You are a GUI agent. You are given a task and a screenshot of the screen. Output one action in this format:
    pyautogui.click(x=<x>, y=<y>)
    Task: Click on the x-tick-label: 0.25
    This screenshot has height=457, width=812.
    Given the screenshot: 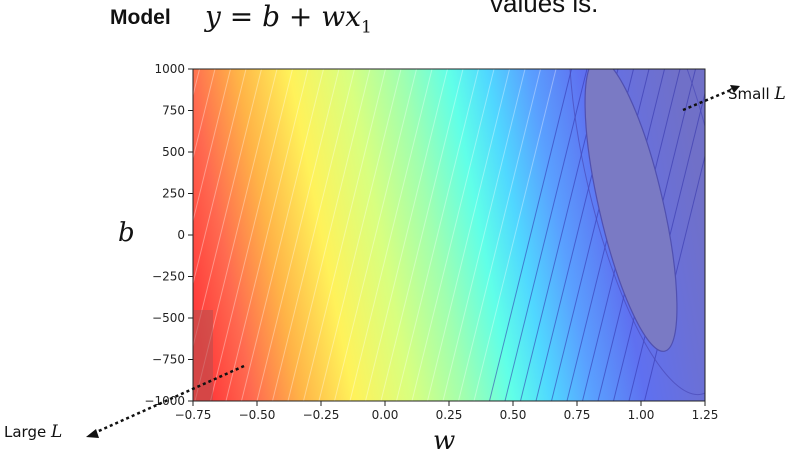 What is the action you would take?
    pyautogui.click(x=449, y=415)
    